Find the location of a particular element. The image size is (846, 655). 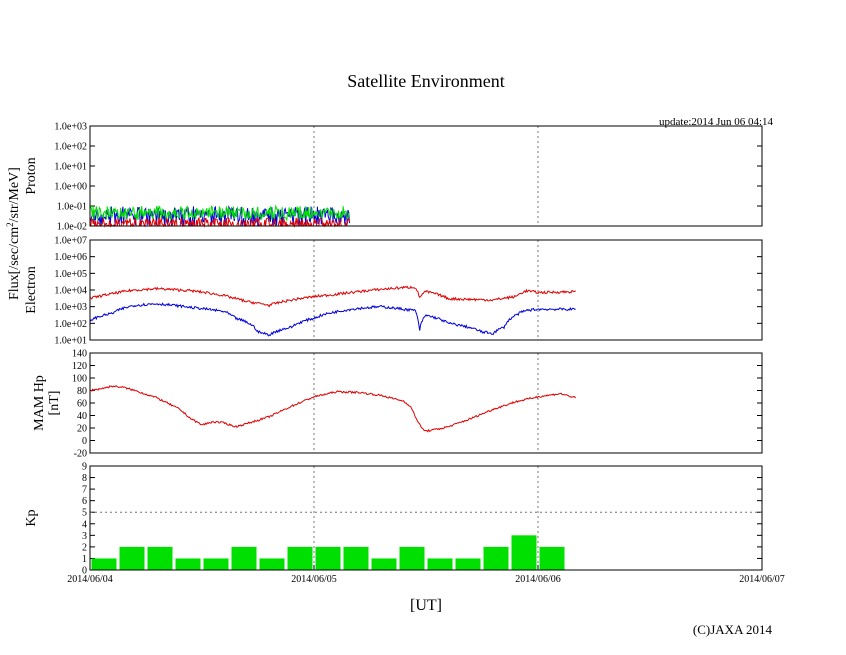

y-tick-label: 7 is located at coordinates (84, 490).